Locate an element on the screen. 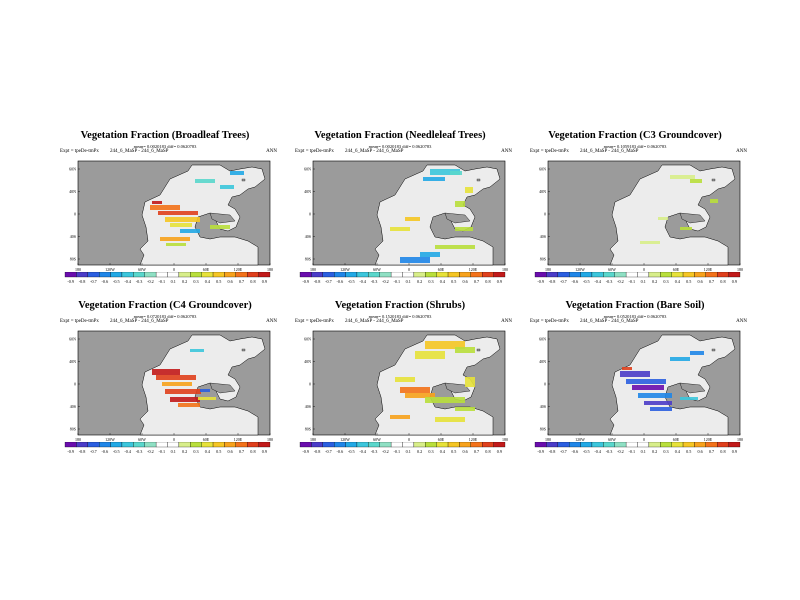 This screenshot has width=800, height=600. x-tick-label: 60E is located at coordinates (676, 269).